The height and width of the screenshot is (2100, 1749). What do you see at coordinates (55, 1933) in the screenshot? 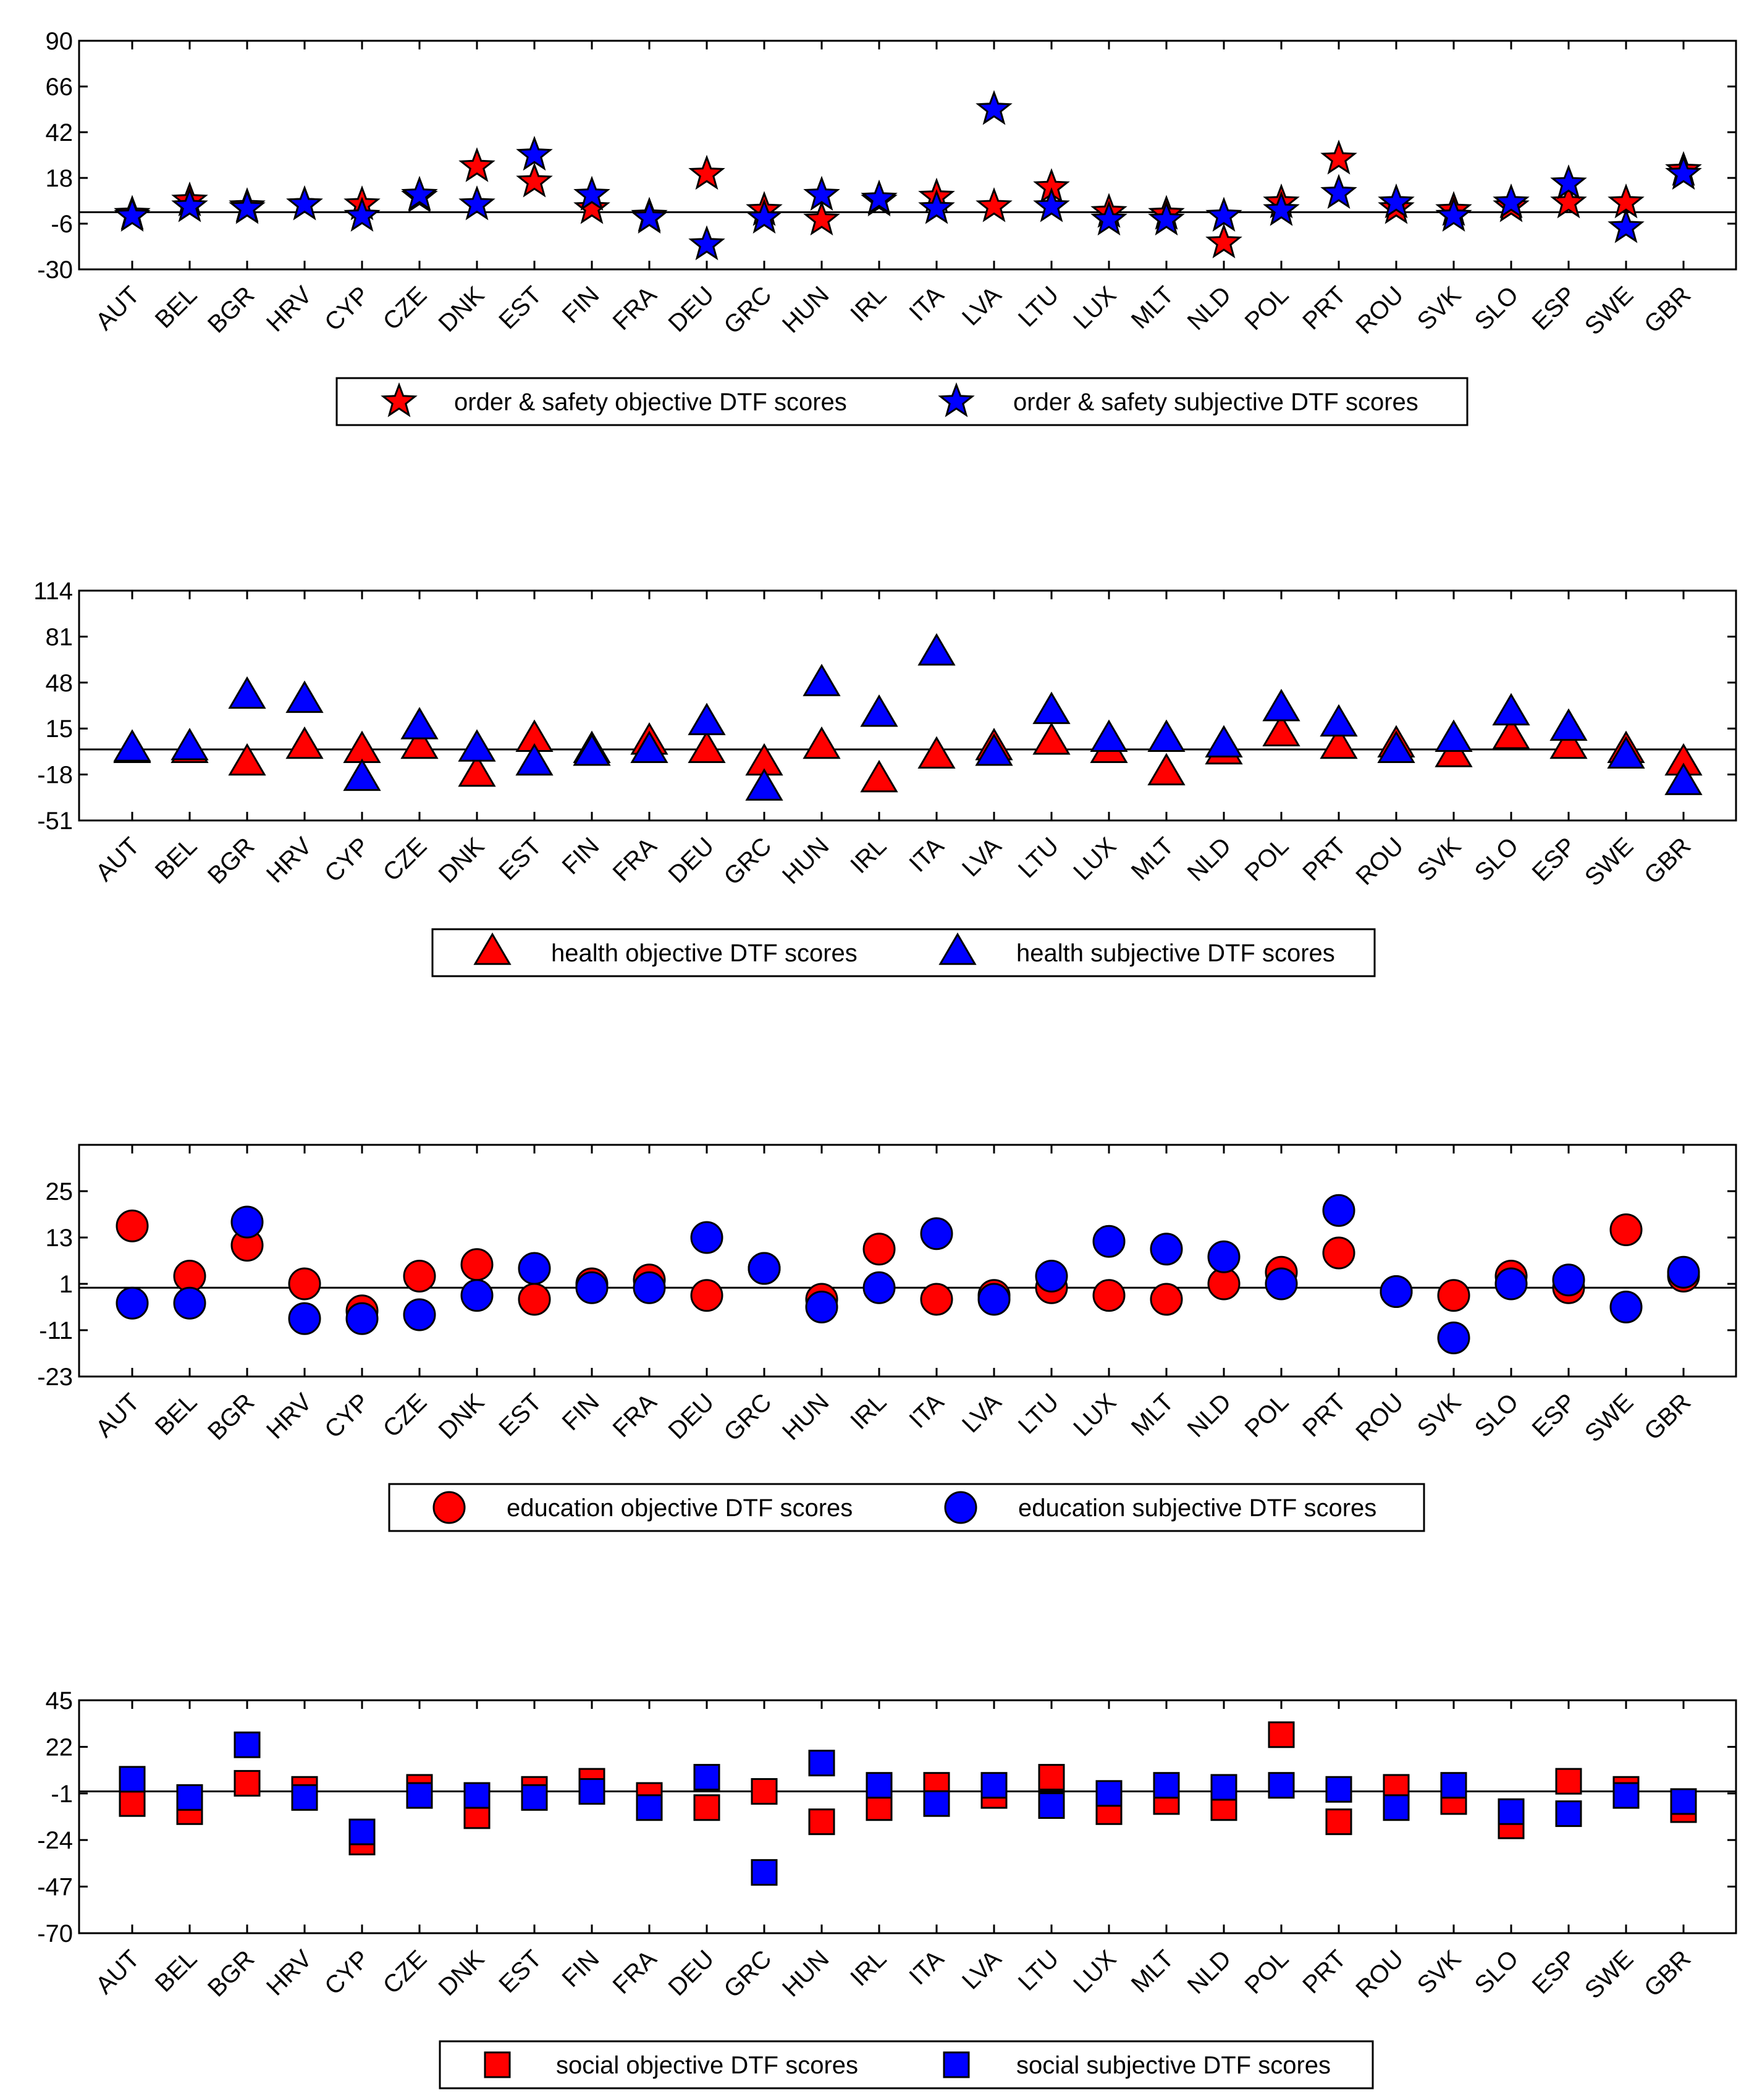
I see `y-tick-label: -70` at bounding box center [55, 1933].